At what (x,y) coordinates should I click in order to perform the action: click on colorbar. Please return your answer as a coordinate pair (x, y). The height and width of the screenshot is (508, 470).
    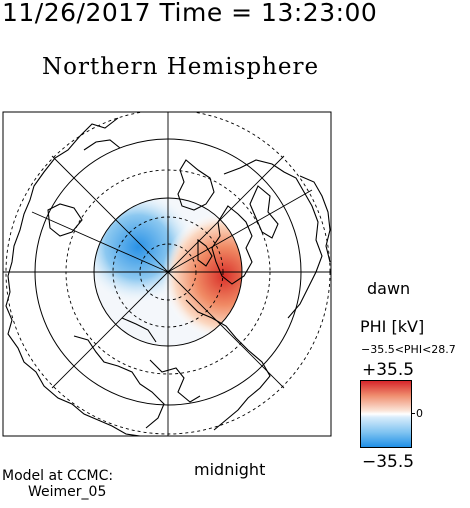
    Looking at the image, I should click on (386, 414).